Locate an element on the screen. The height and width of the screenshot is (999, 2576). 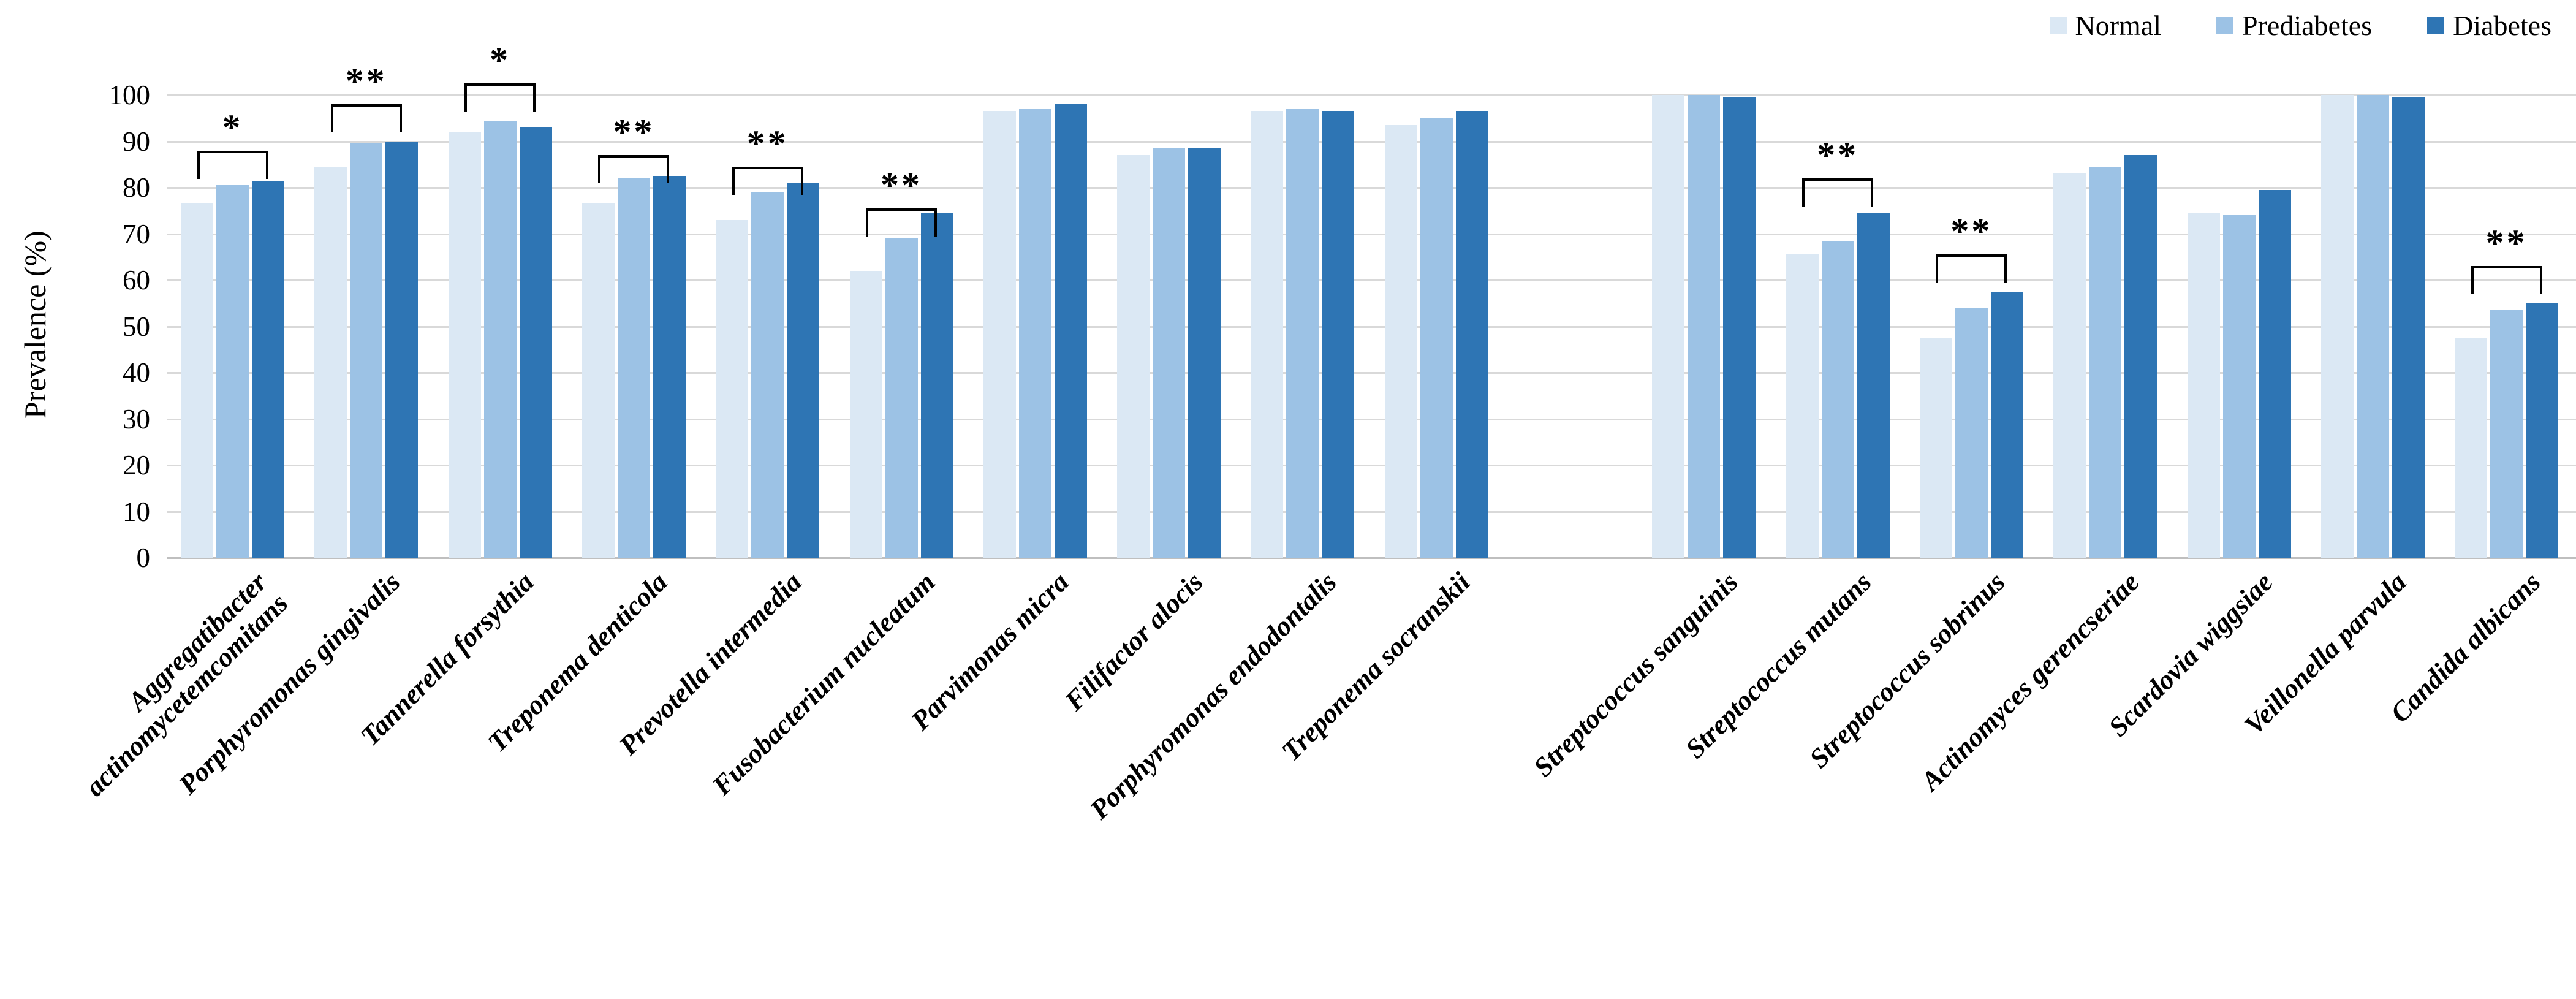
legend-item-diabetes: Diabetes is located at coordinates (2489, 26).